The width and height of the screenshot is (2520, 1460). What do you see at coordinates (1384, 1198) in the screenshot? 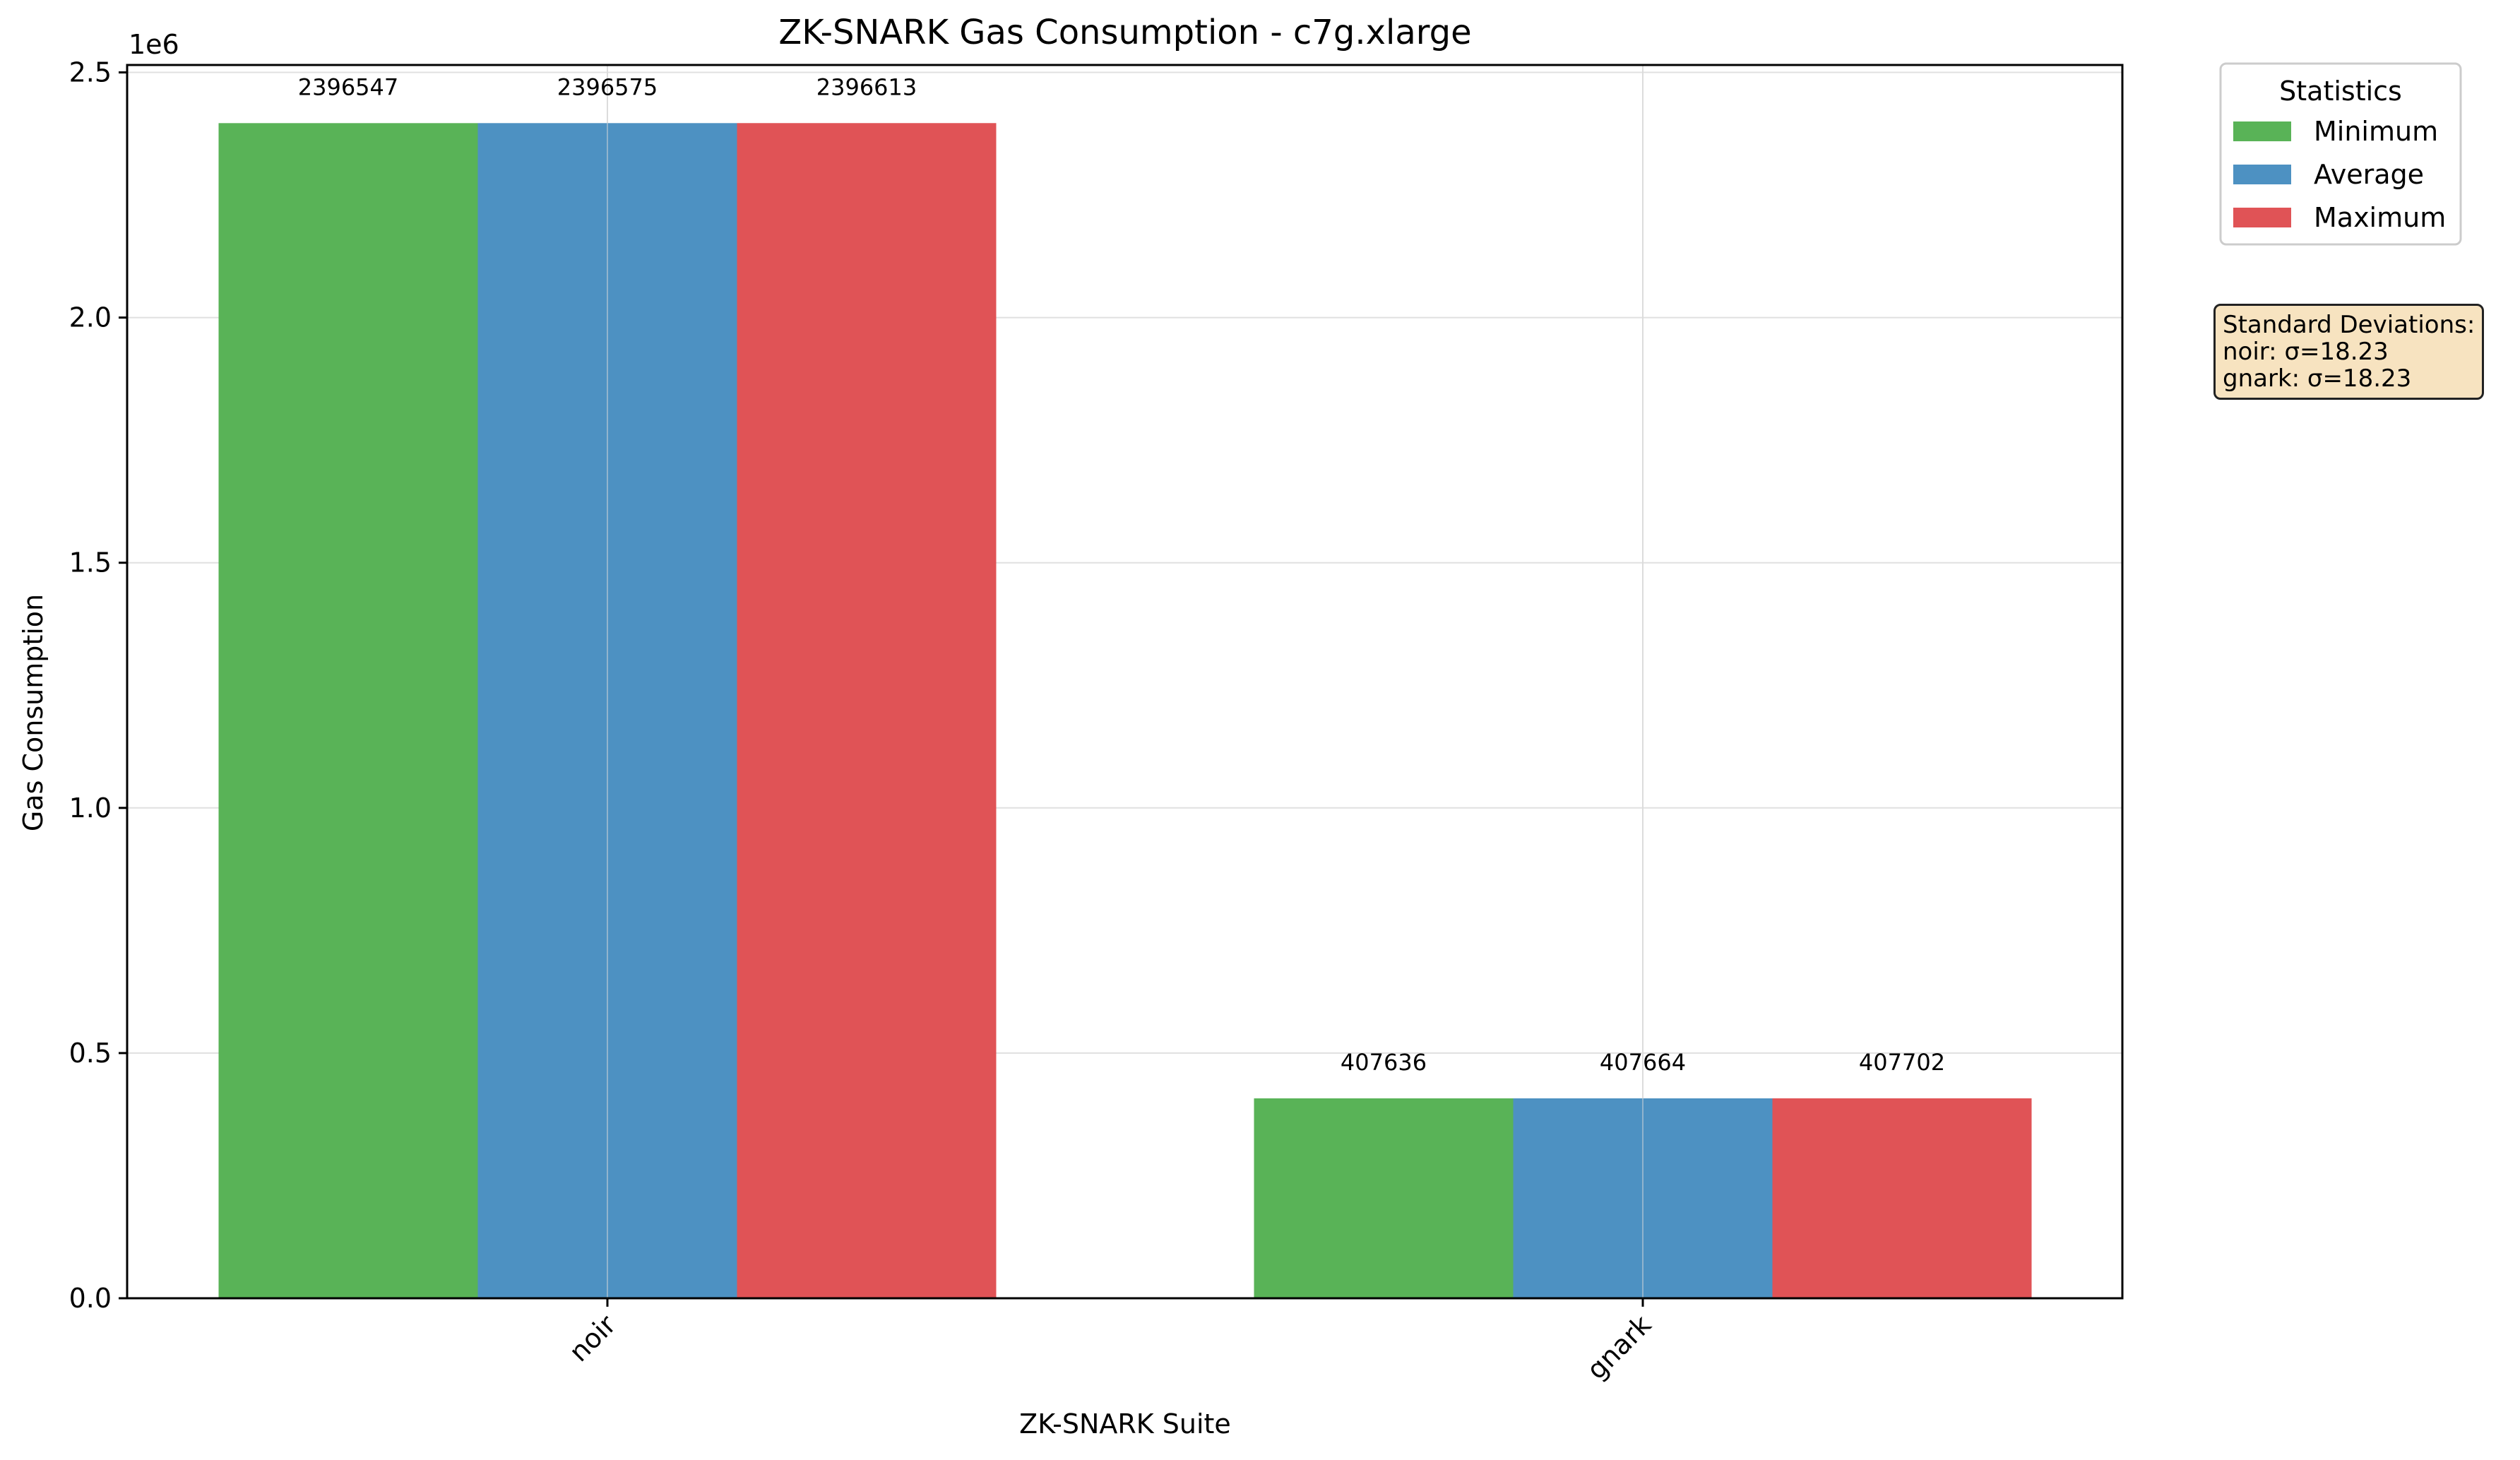
I see `bar-gnark-minimum` at bounding box center [1384, 1198].